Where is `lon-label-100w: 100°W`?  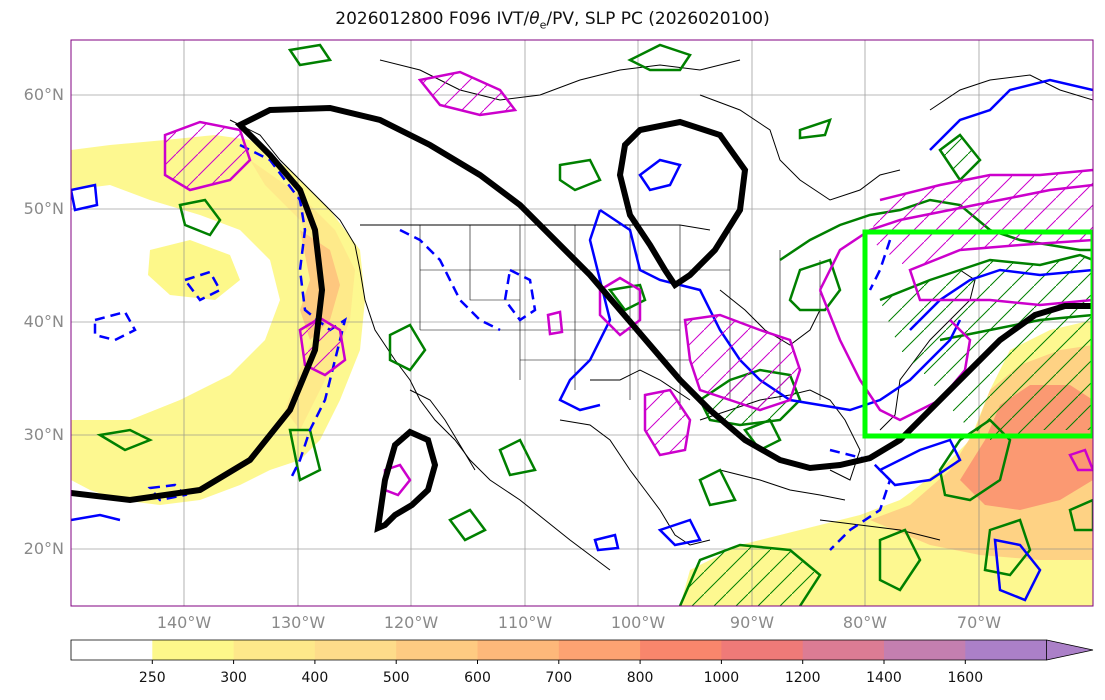 lon-label-100w: 100°W is located at coordinates (638, 622).